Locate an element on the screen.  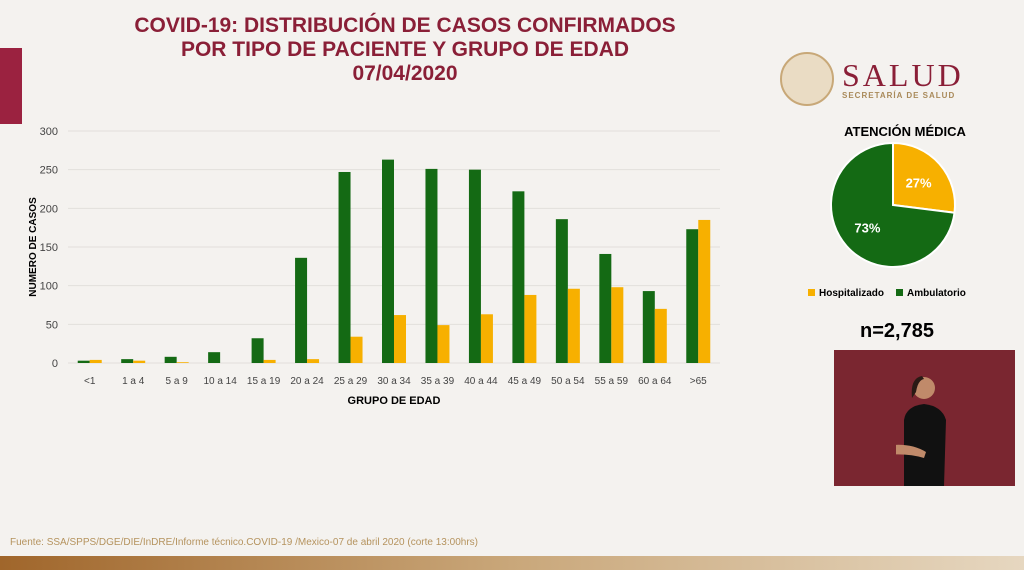
y-tick-label: 250 is located at coordinates (49, 171).